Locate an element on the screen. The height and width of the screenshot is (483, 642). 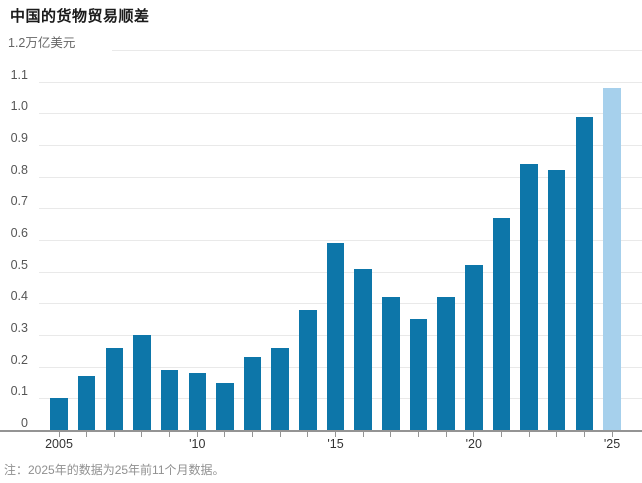
bar-2020 is located at coordinates (474, 347).